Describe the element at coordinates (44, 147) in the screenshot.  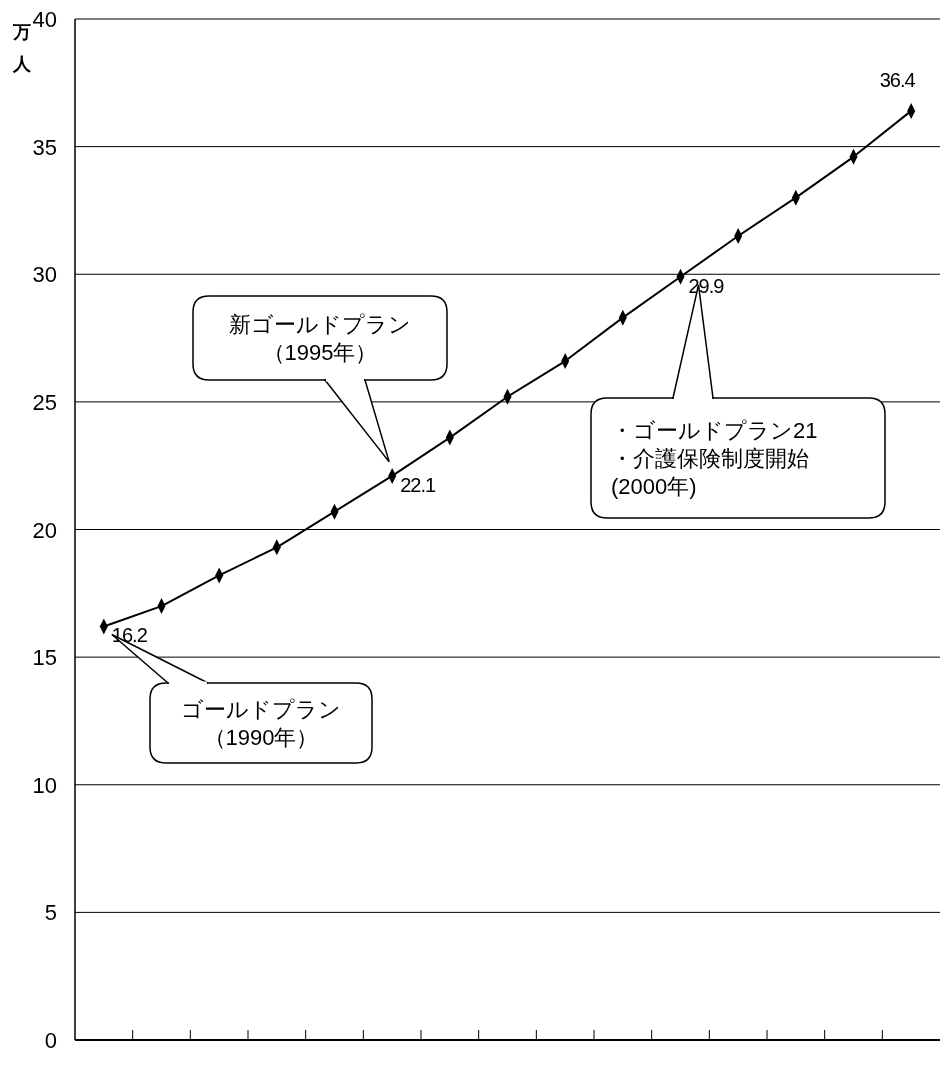
I see `y-tick-label: 35` at that location.